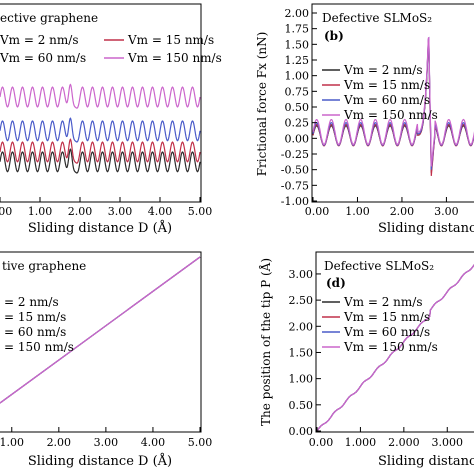  I want to click on panel-d-legend-label: Vm = 2 nm/s, so click(383, 302).